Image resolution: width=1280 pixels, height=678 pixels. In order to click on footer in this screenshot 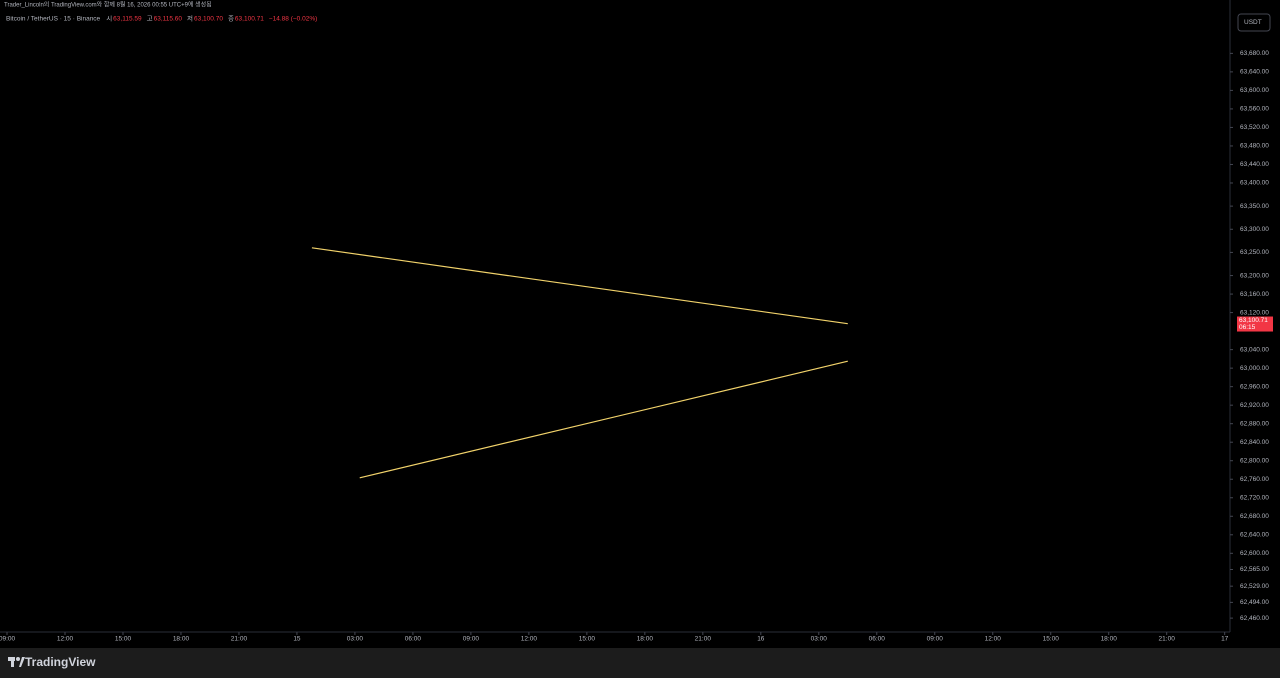, I will do `click(640, 663)`.